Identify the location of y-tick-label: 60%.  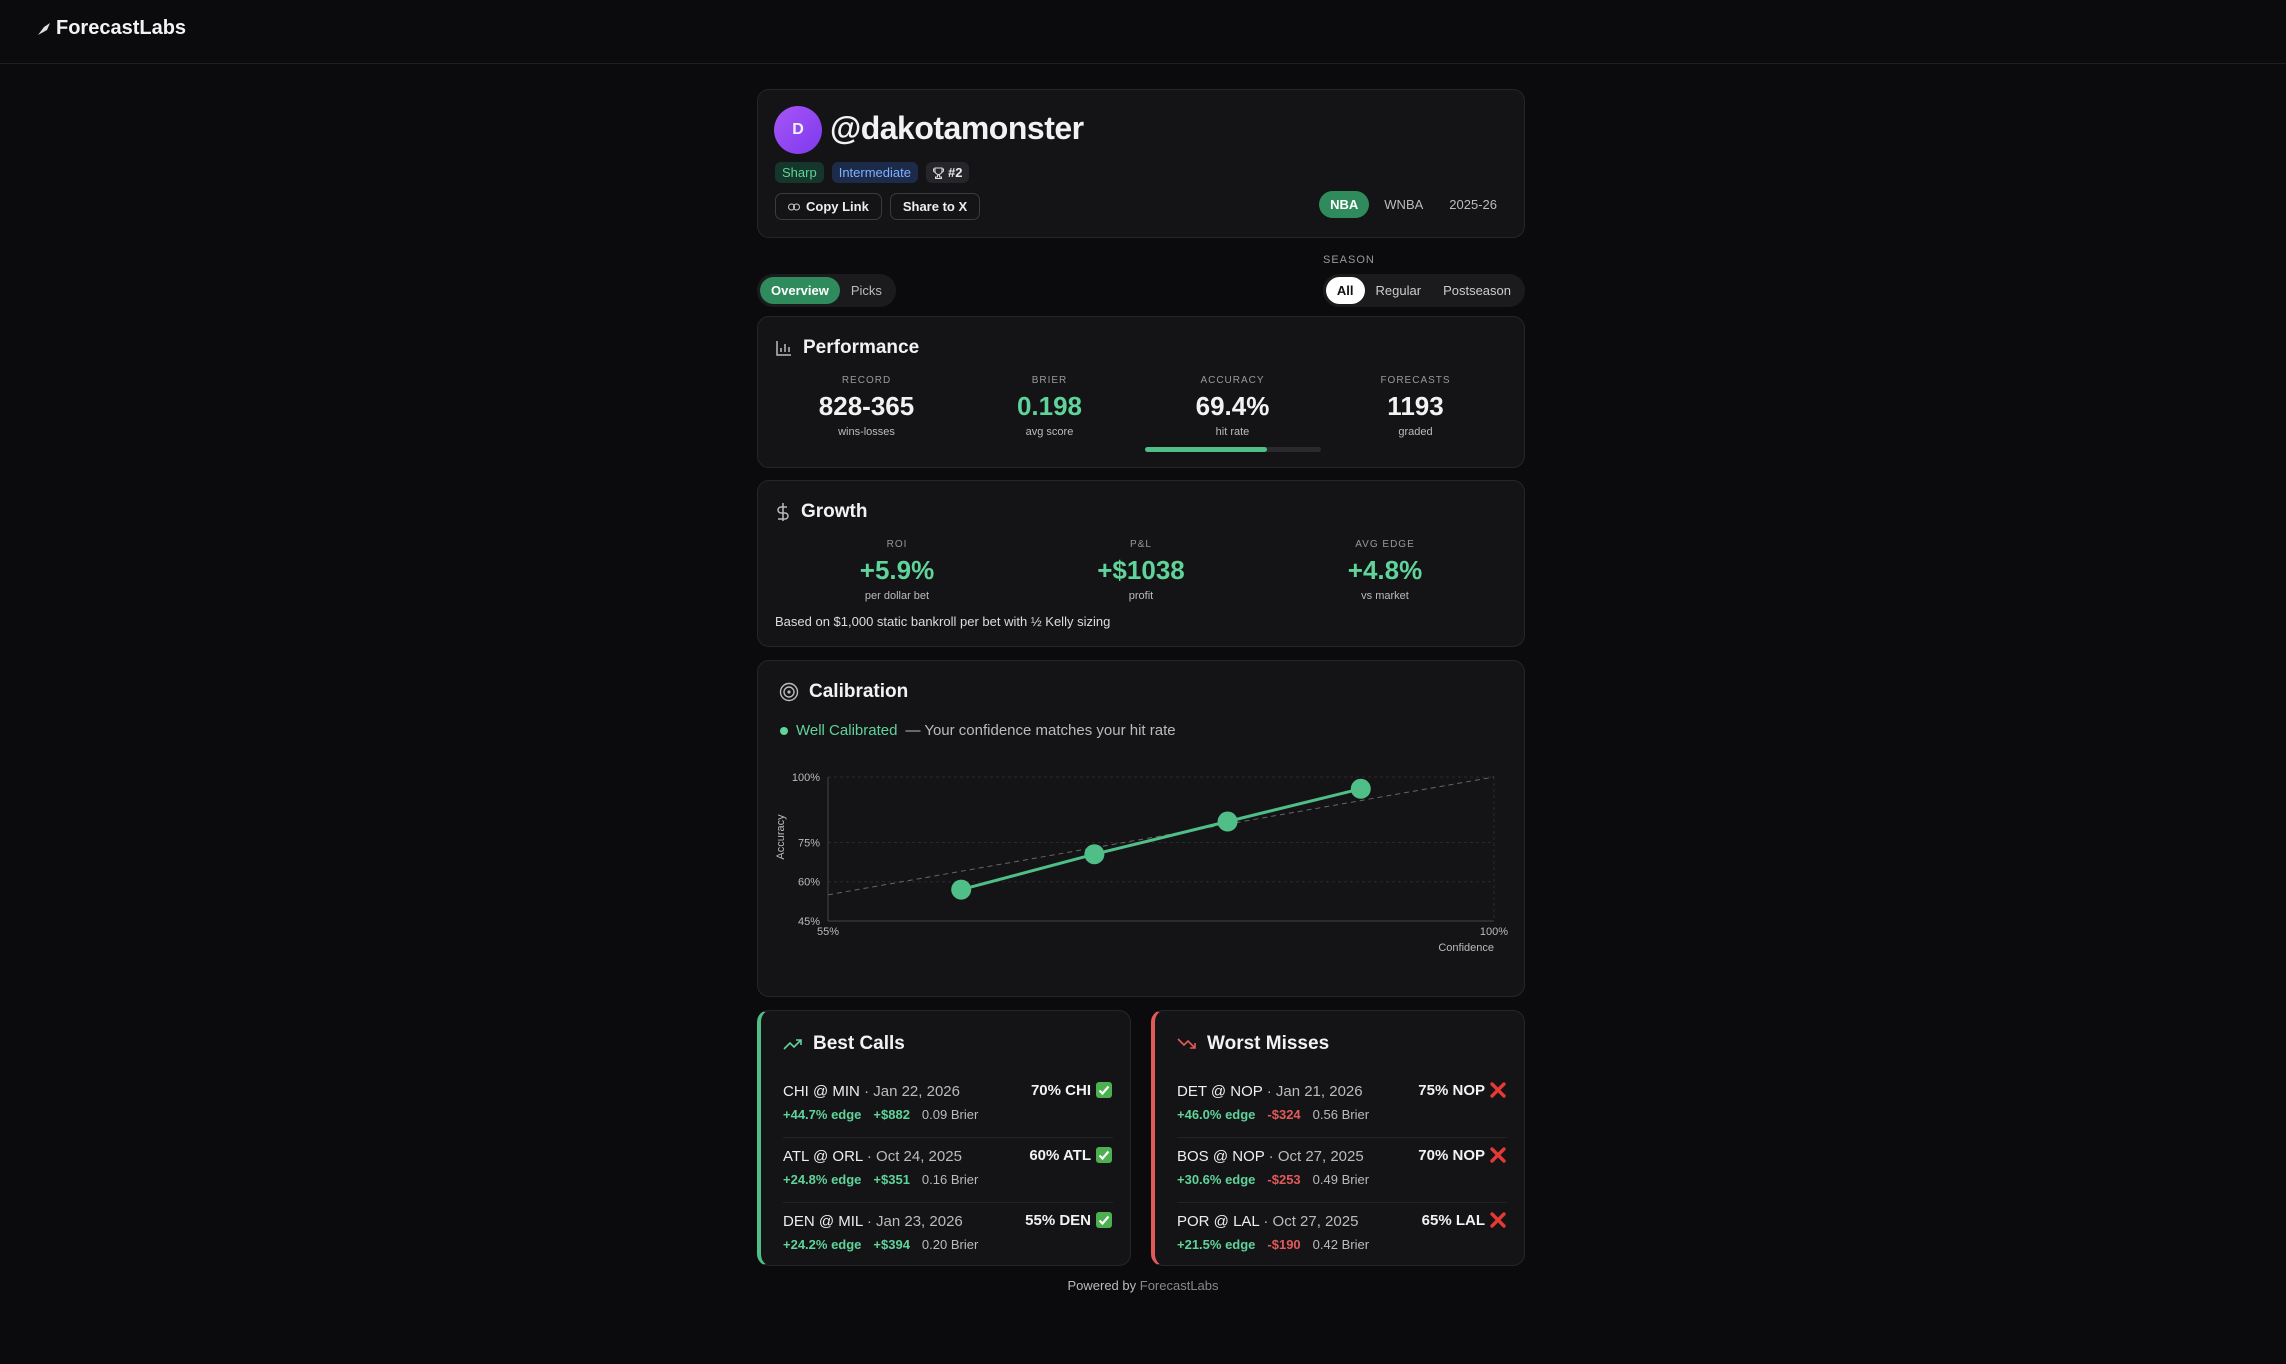
(809, 883).